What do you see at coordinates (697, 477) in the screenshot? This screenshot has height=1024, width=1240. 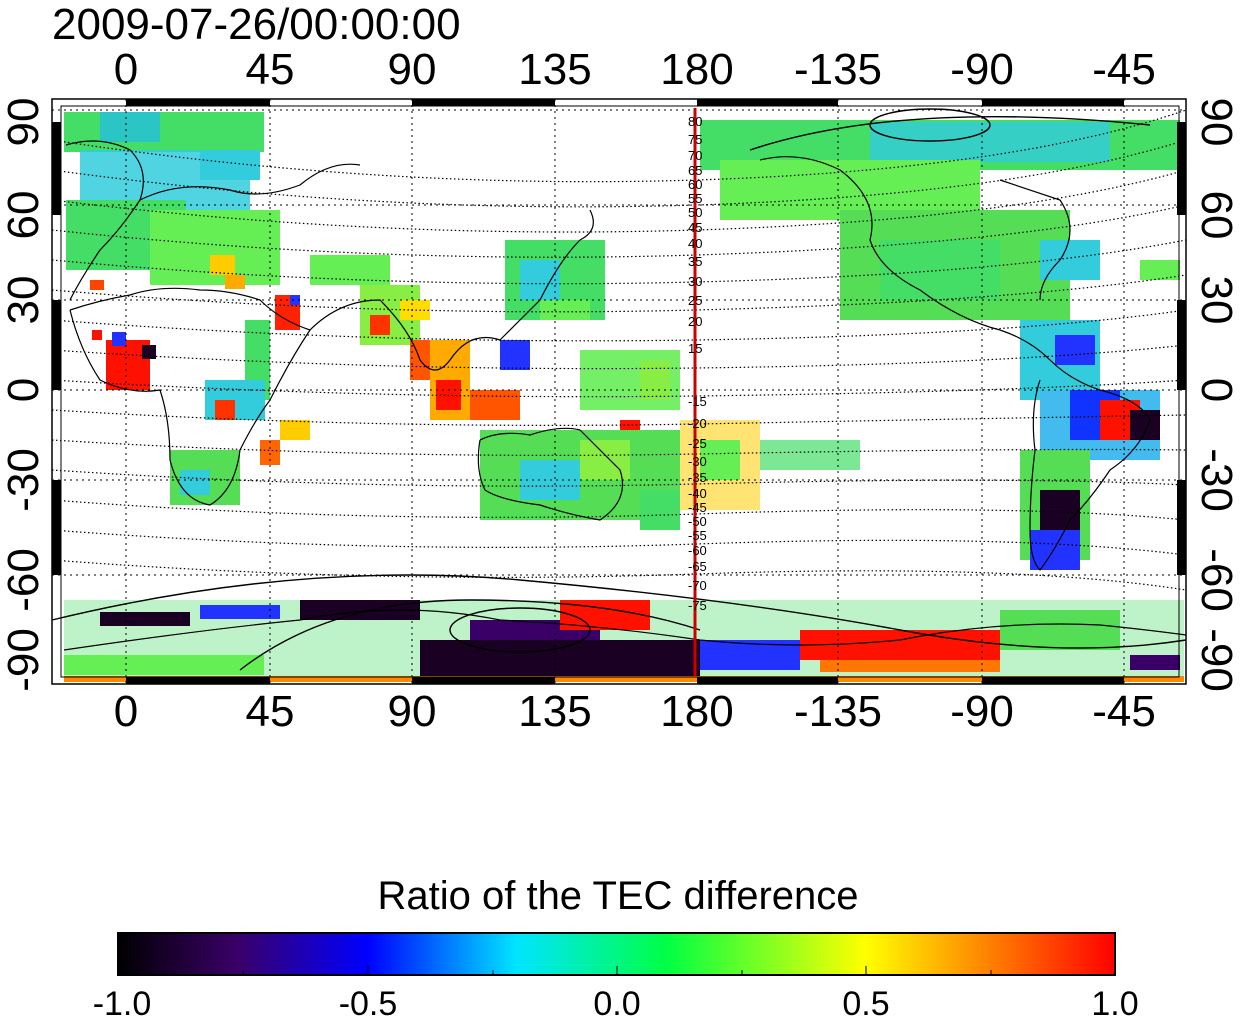 I see `contour-label: -35` at bounding box center [697, 477].